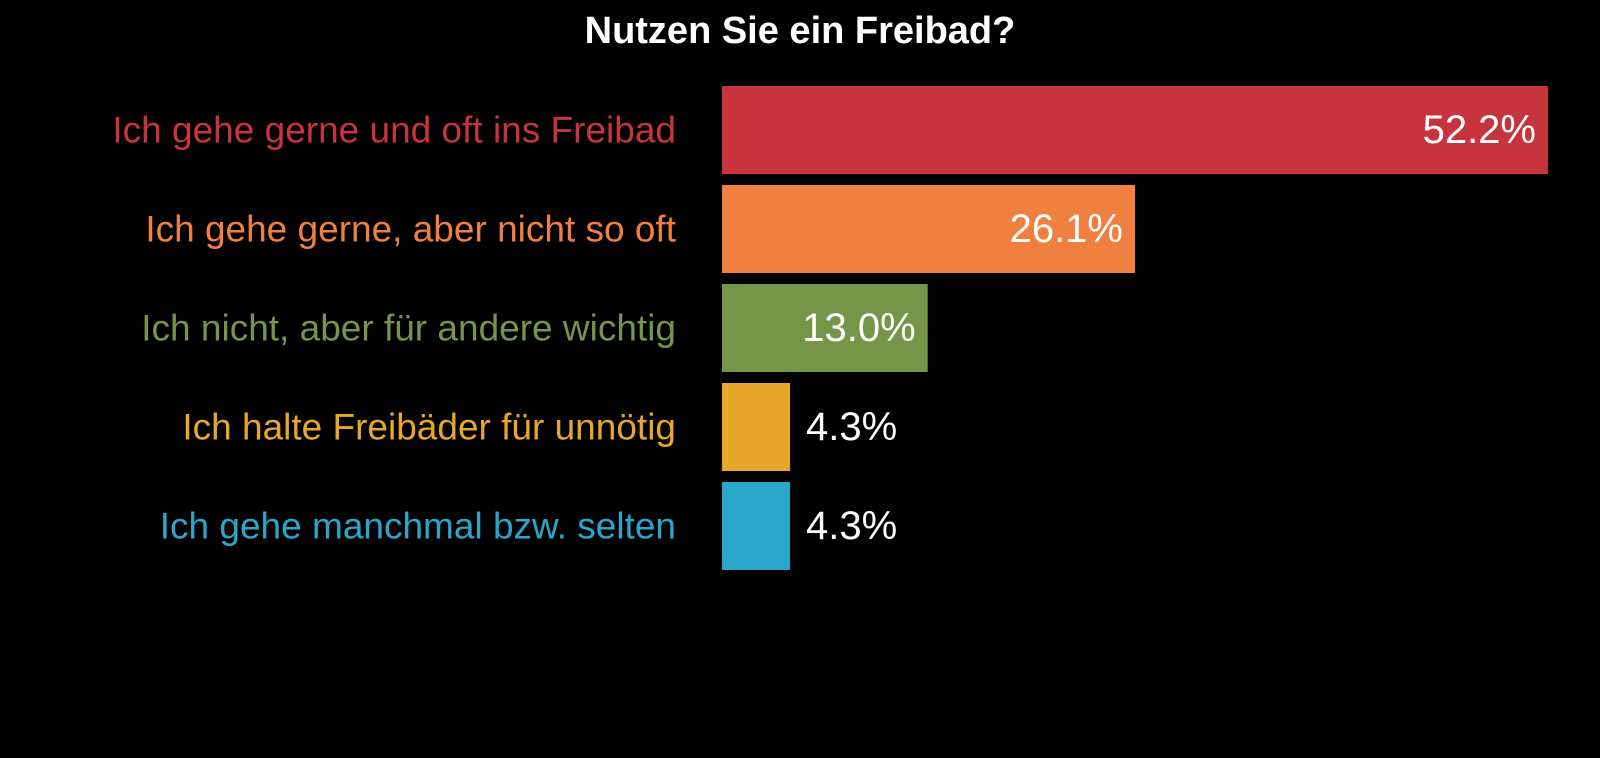 The height and width of the screenshot is (758, 1600). I want to click on bar-row: Ich halte Freibäder für unnötig 4.3%, so click(539, 427).